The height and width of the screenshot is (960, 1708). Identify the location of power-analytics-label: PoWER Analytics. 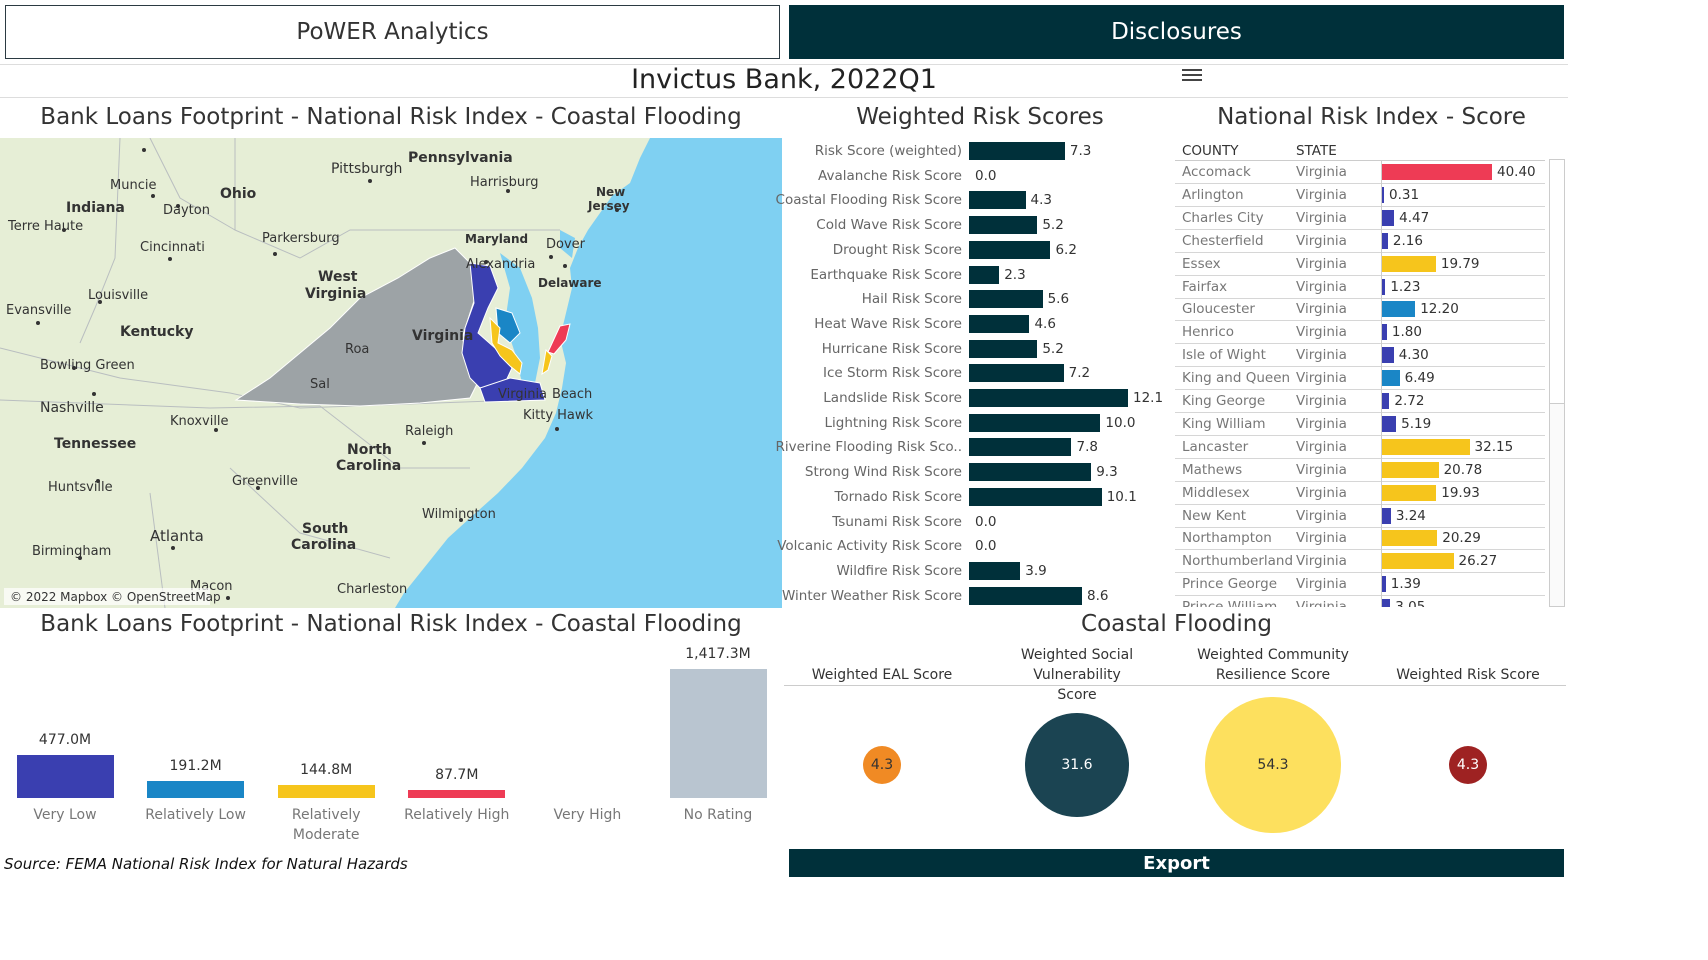
(392, 32).